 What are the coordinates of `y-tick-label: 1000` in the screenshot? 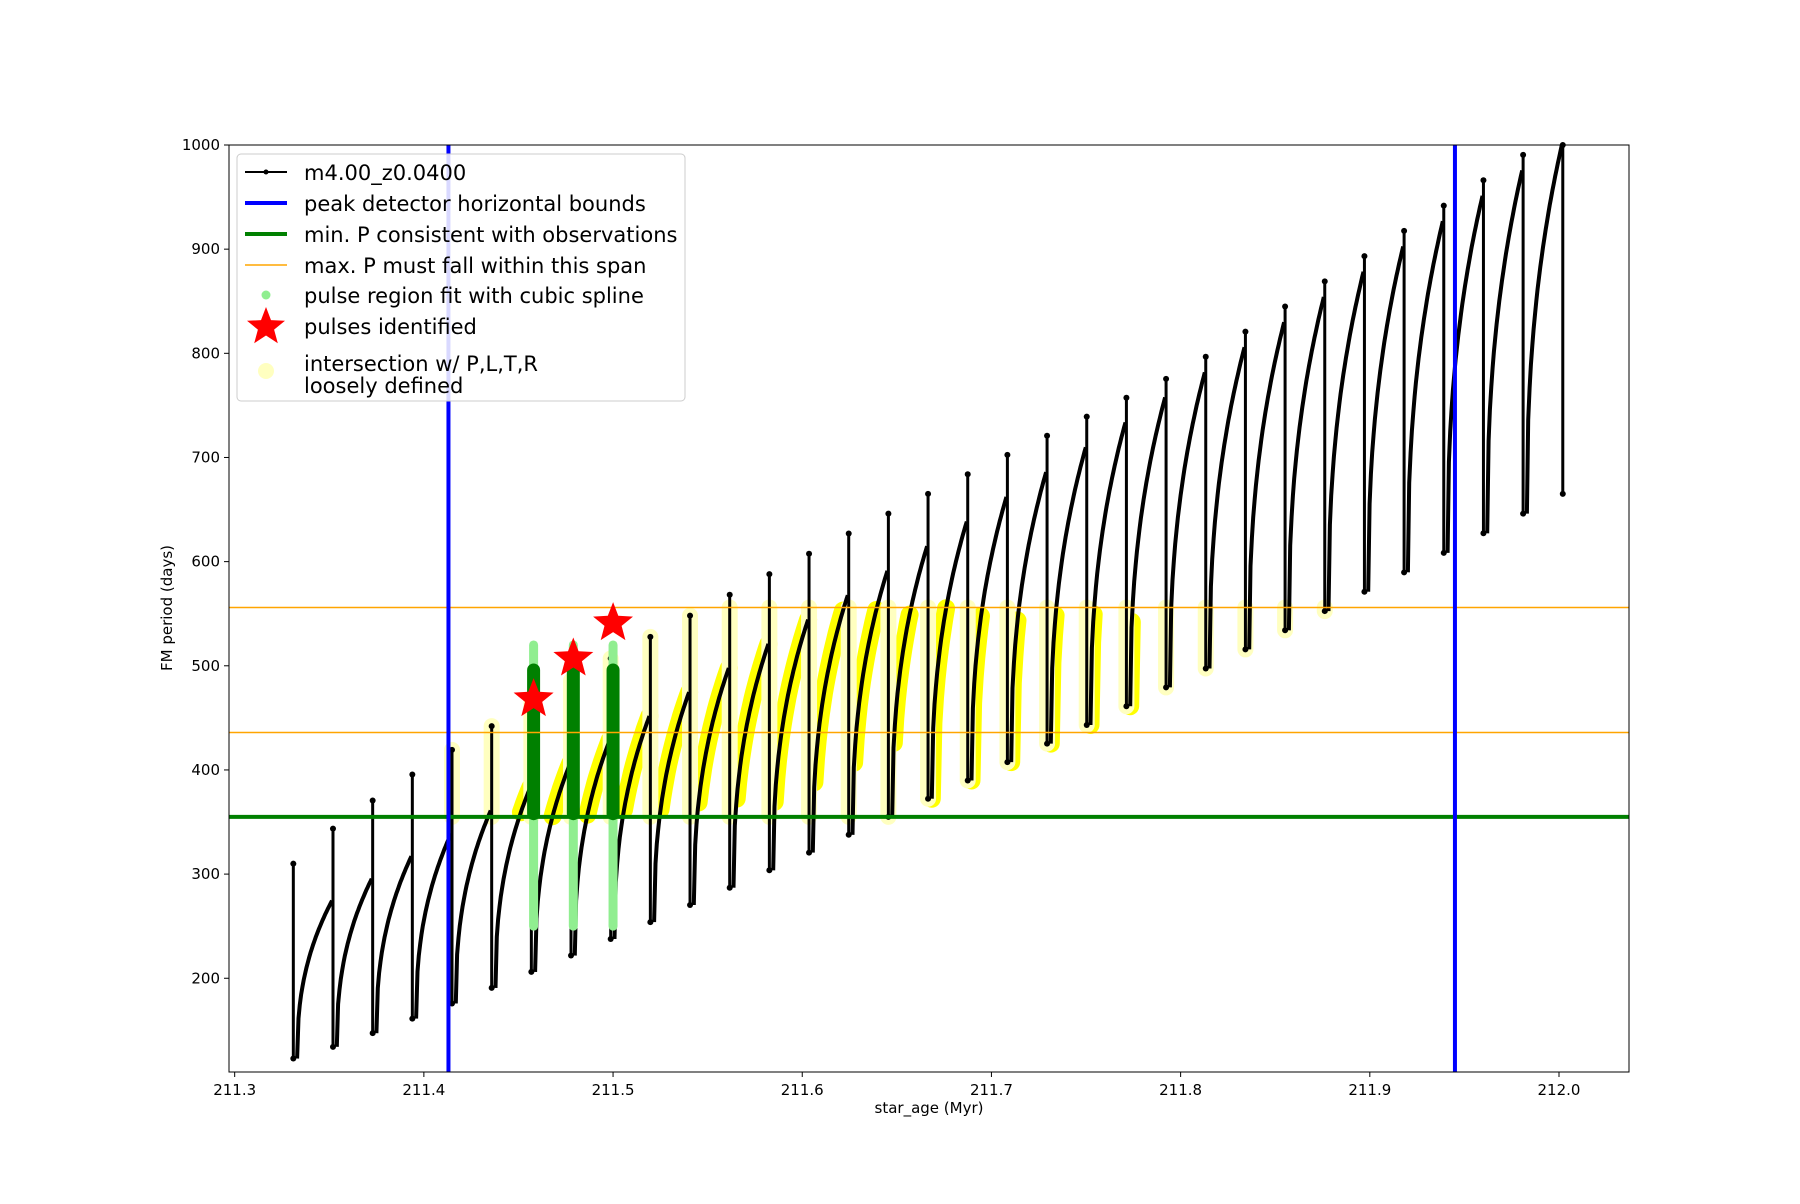 It's located at (201, 145).